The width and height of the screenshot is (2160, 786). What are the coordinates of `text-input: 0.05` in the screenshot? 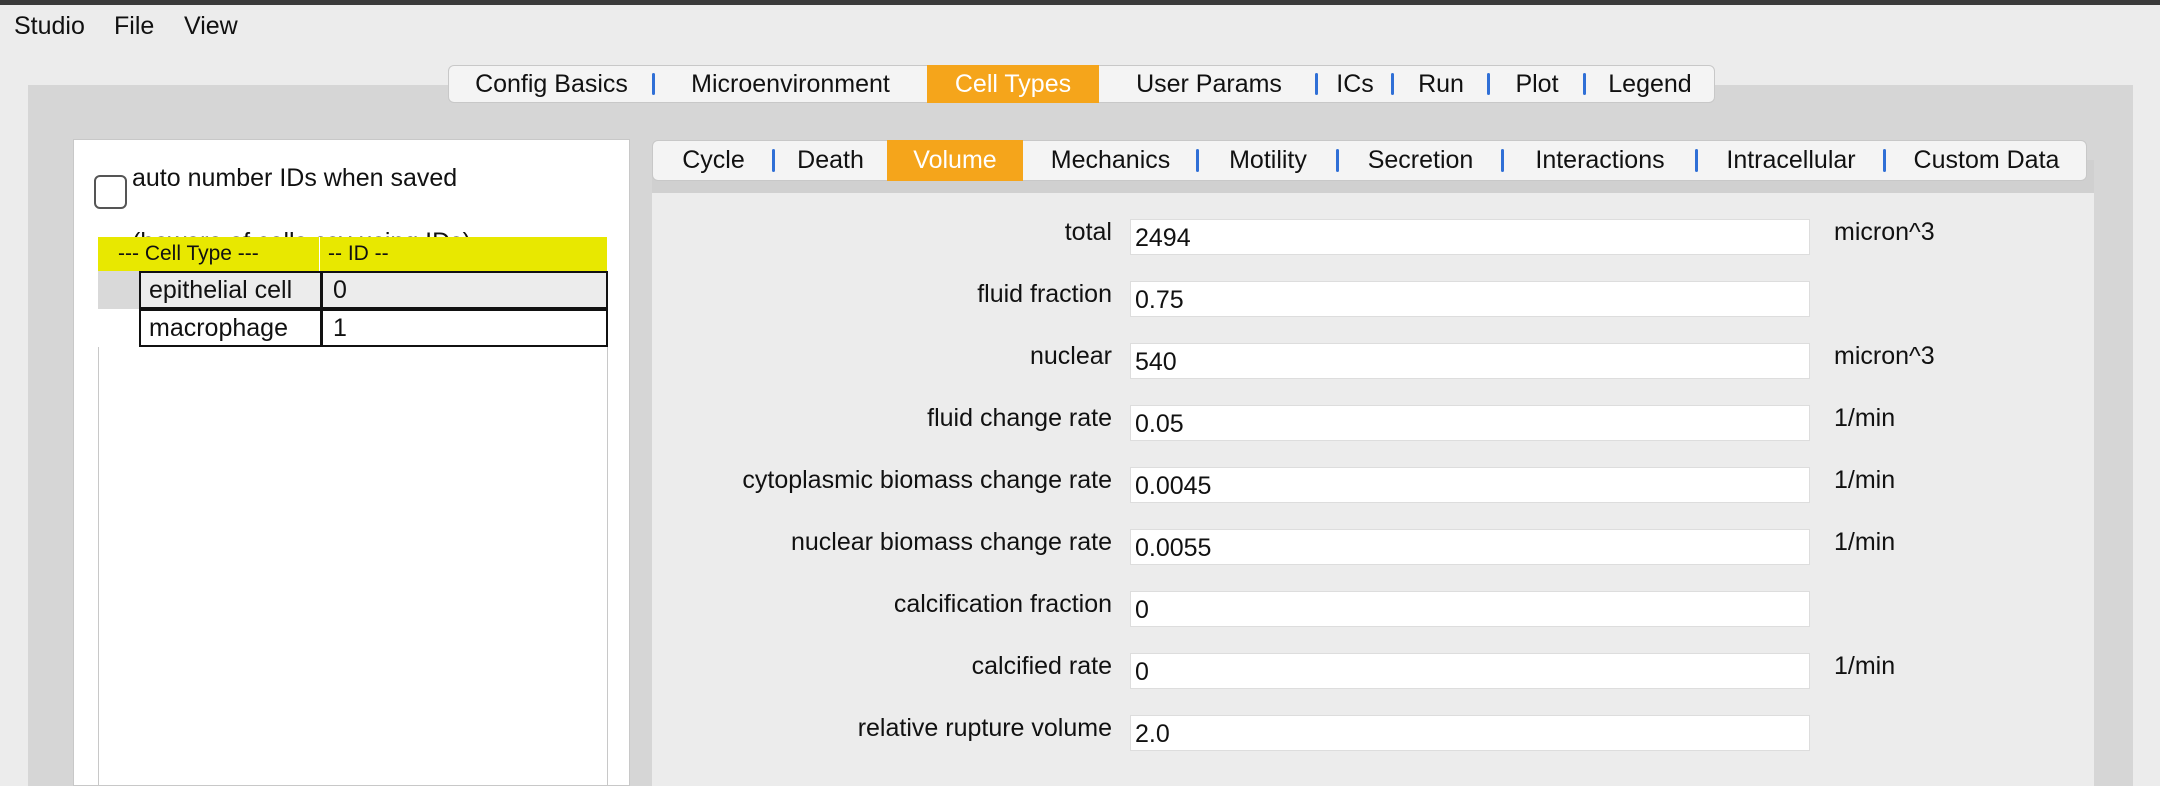 It's located at (1470, 423).